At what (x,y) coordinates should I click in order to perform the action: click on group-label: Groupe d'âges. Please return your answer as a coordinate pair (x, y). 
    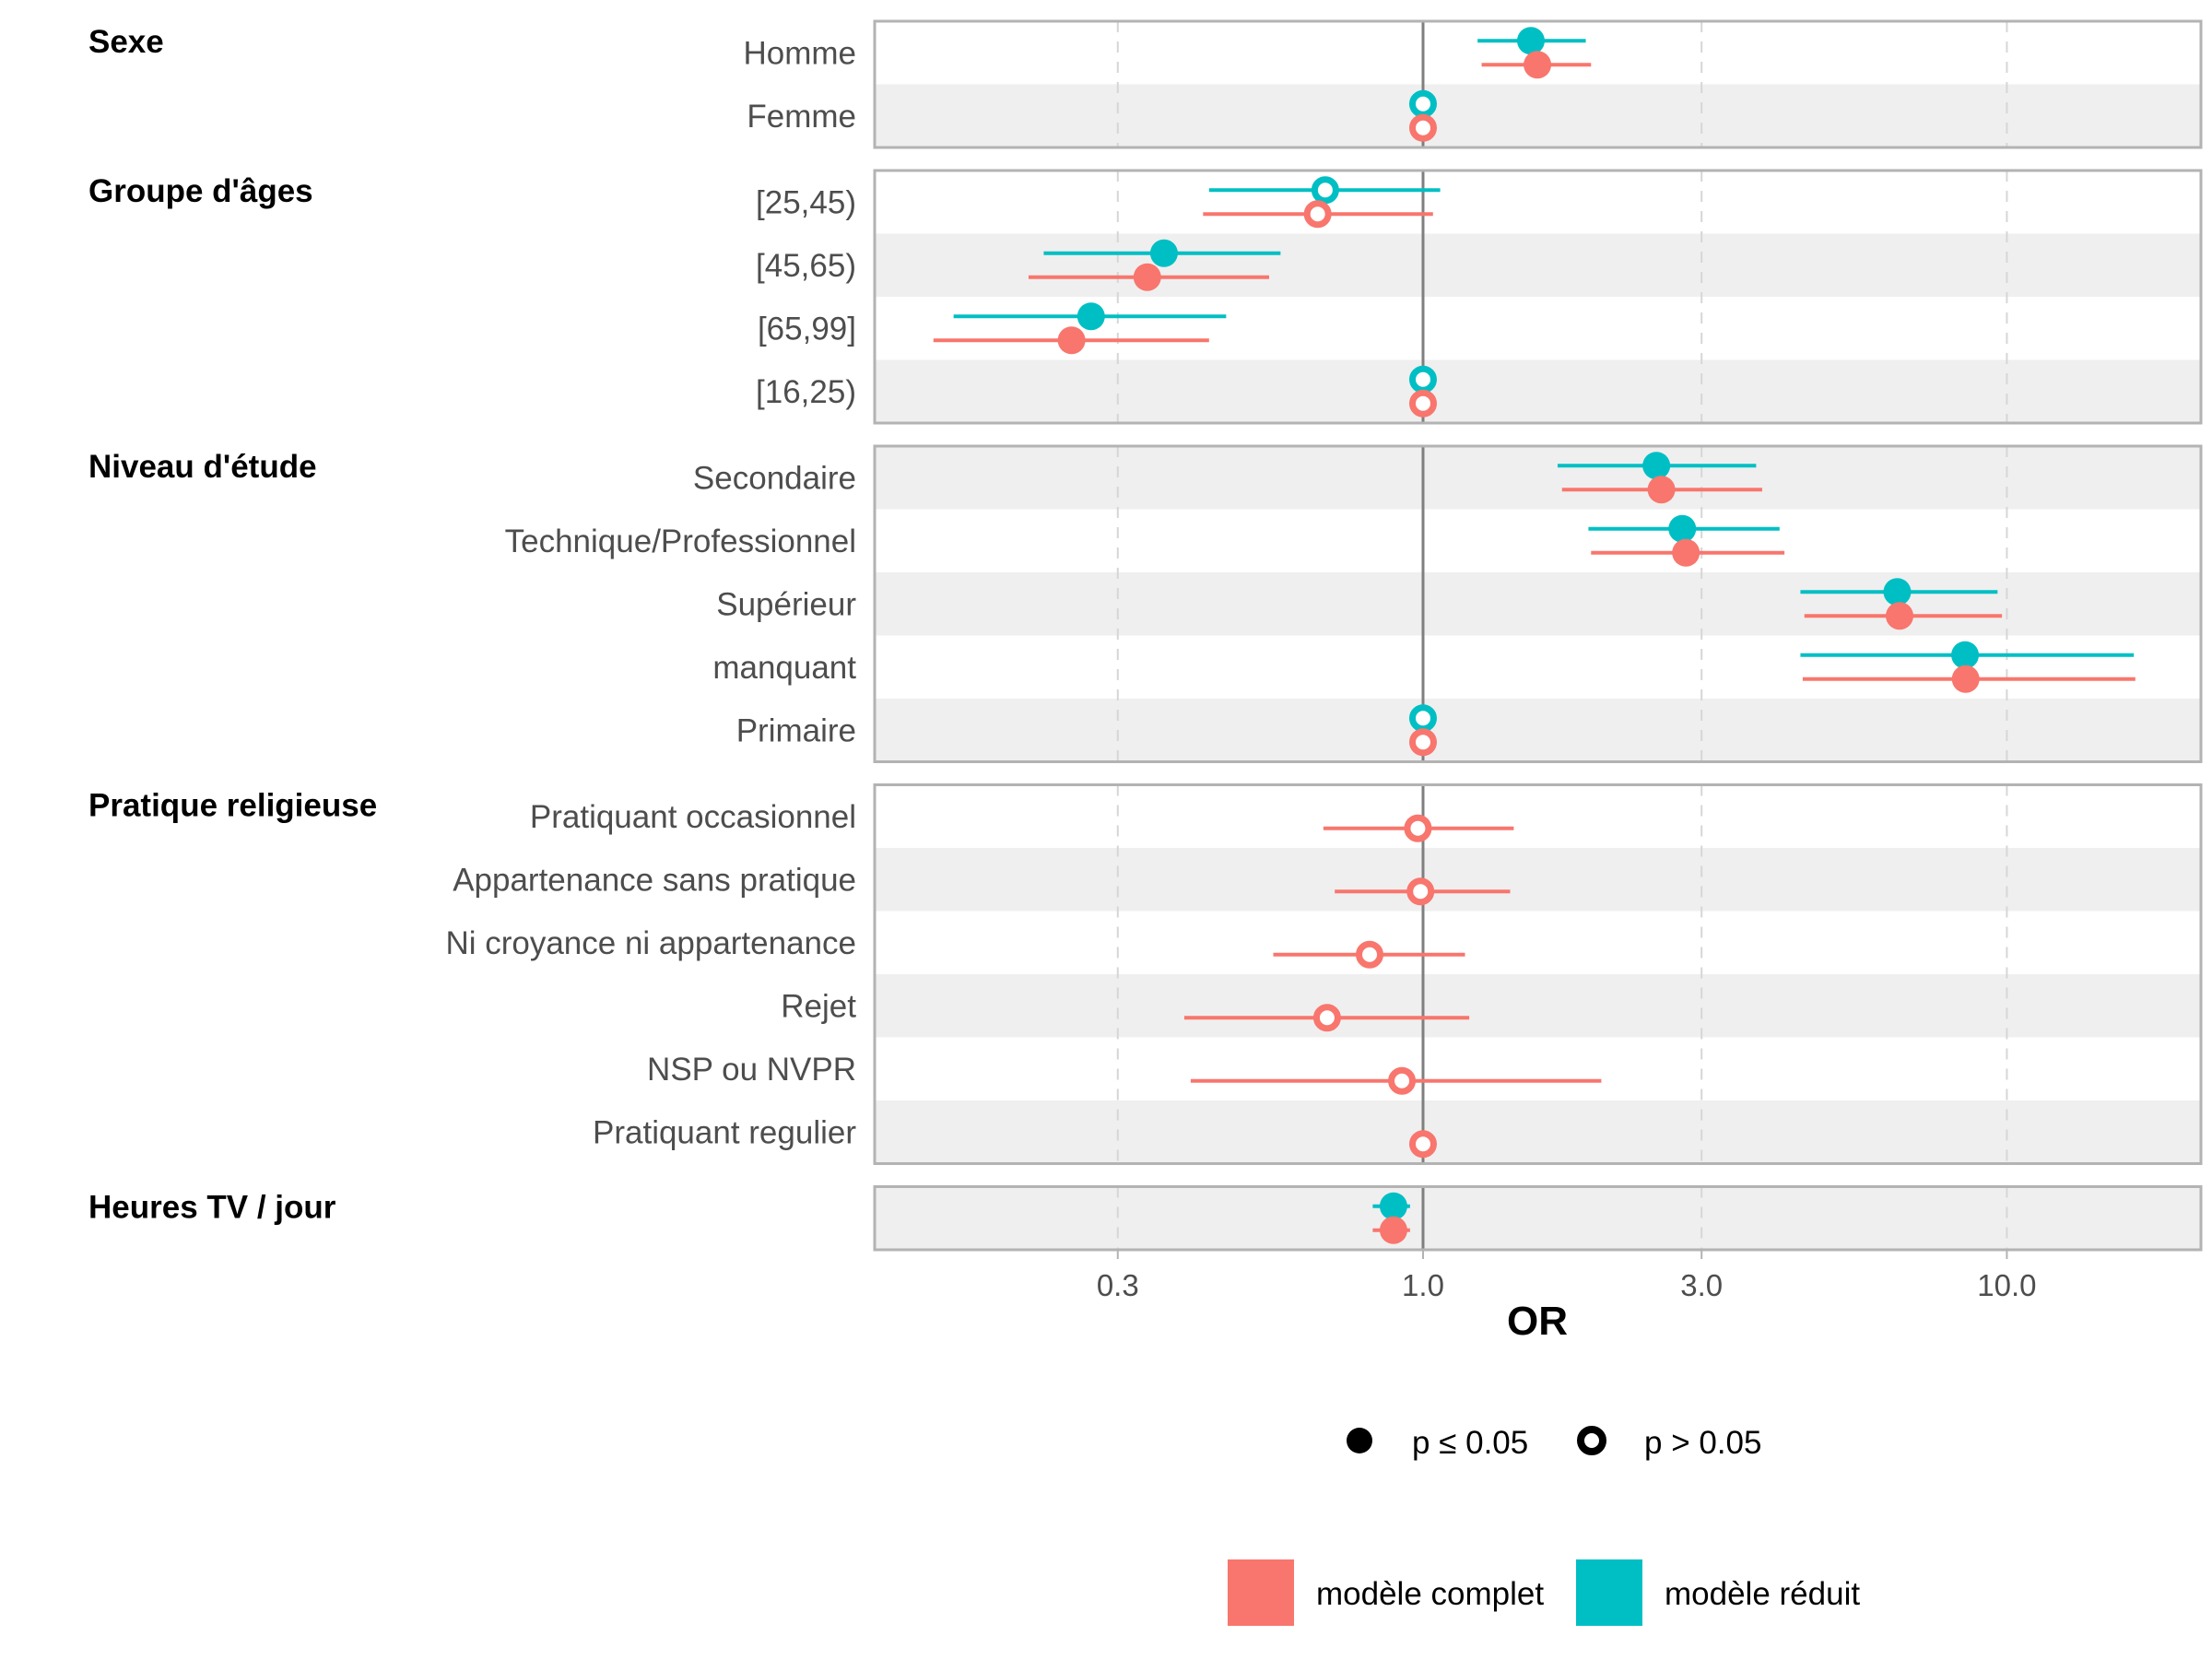
    Looking at the image, I should click on (200, 191).